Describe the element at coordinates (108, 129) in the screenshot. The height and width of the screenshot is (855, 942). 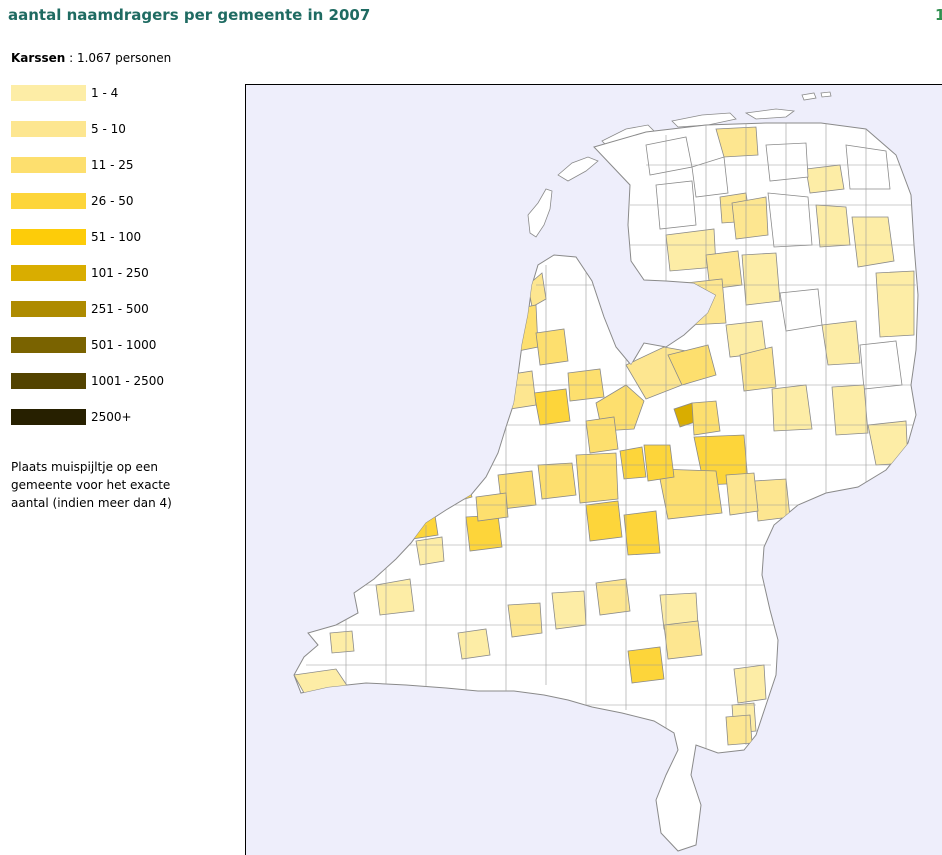
I see `legend-label: 5 - 10` at that location.